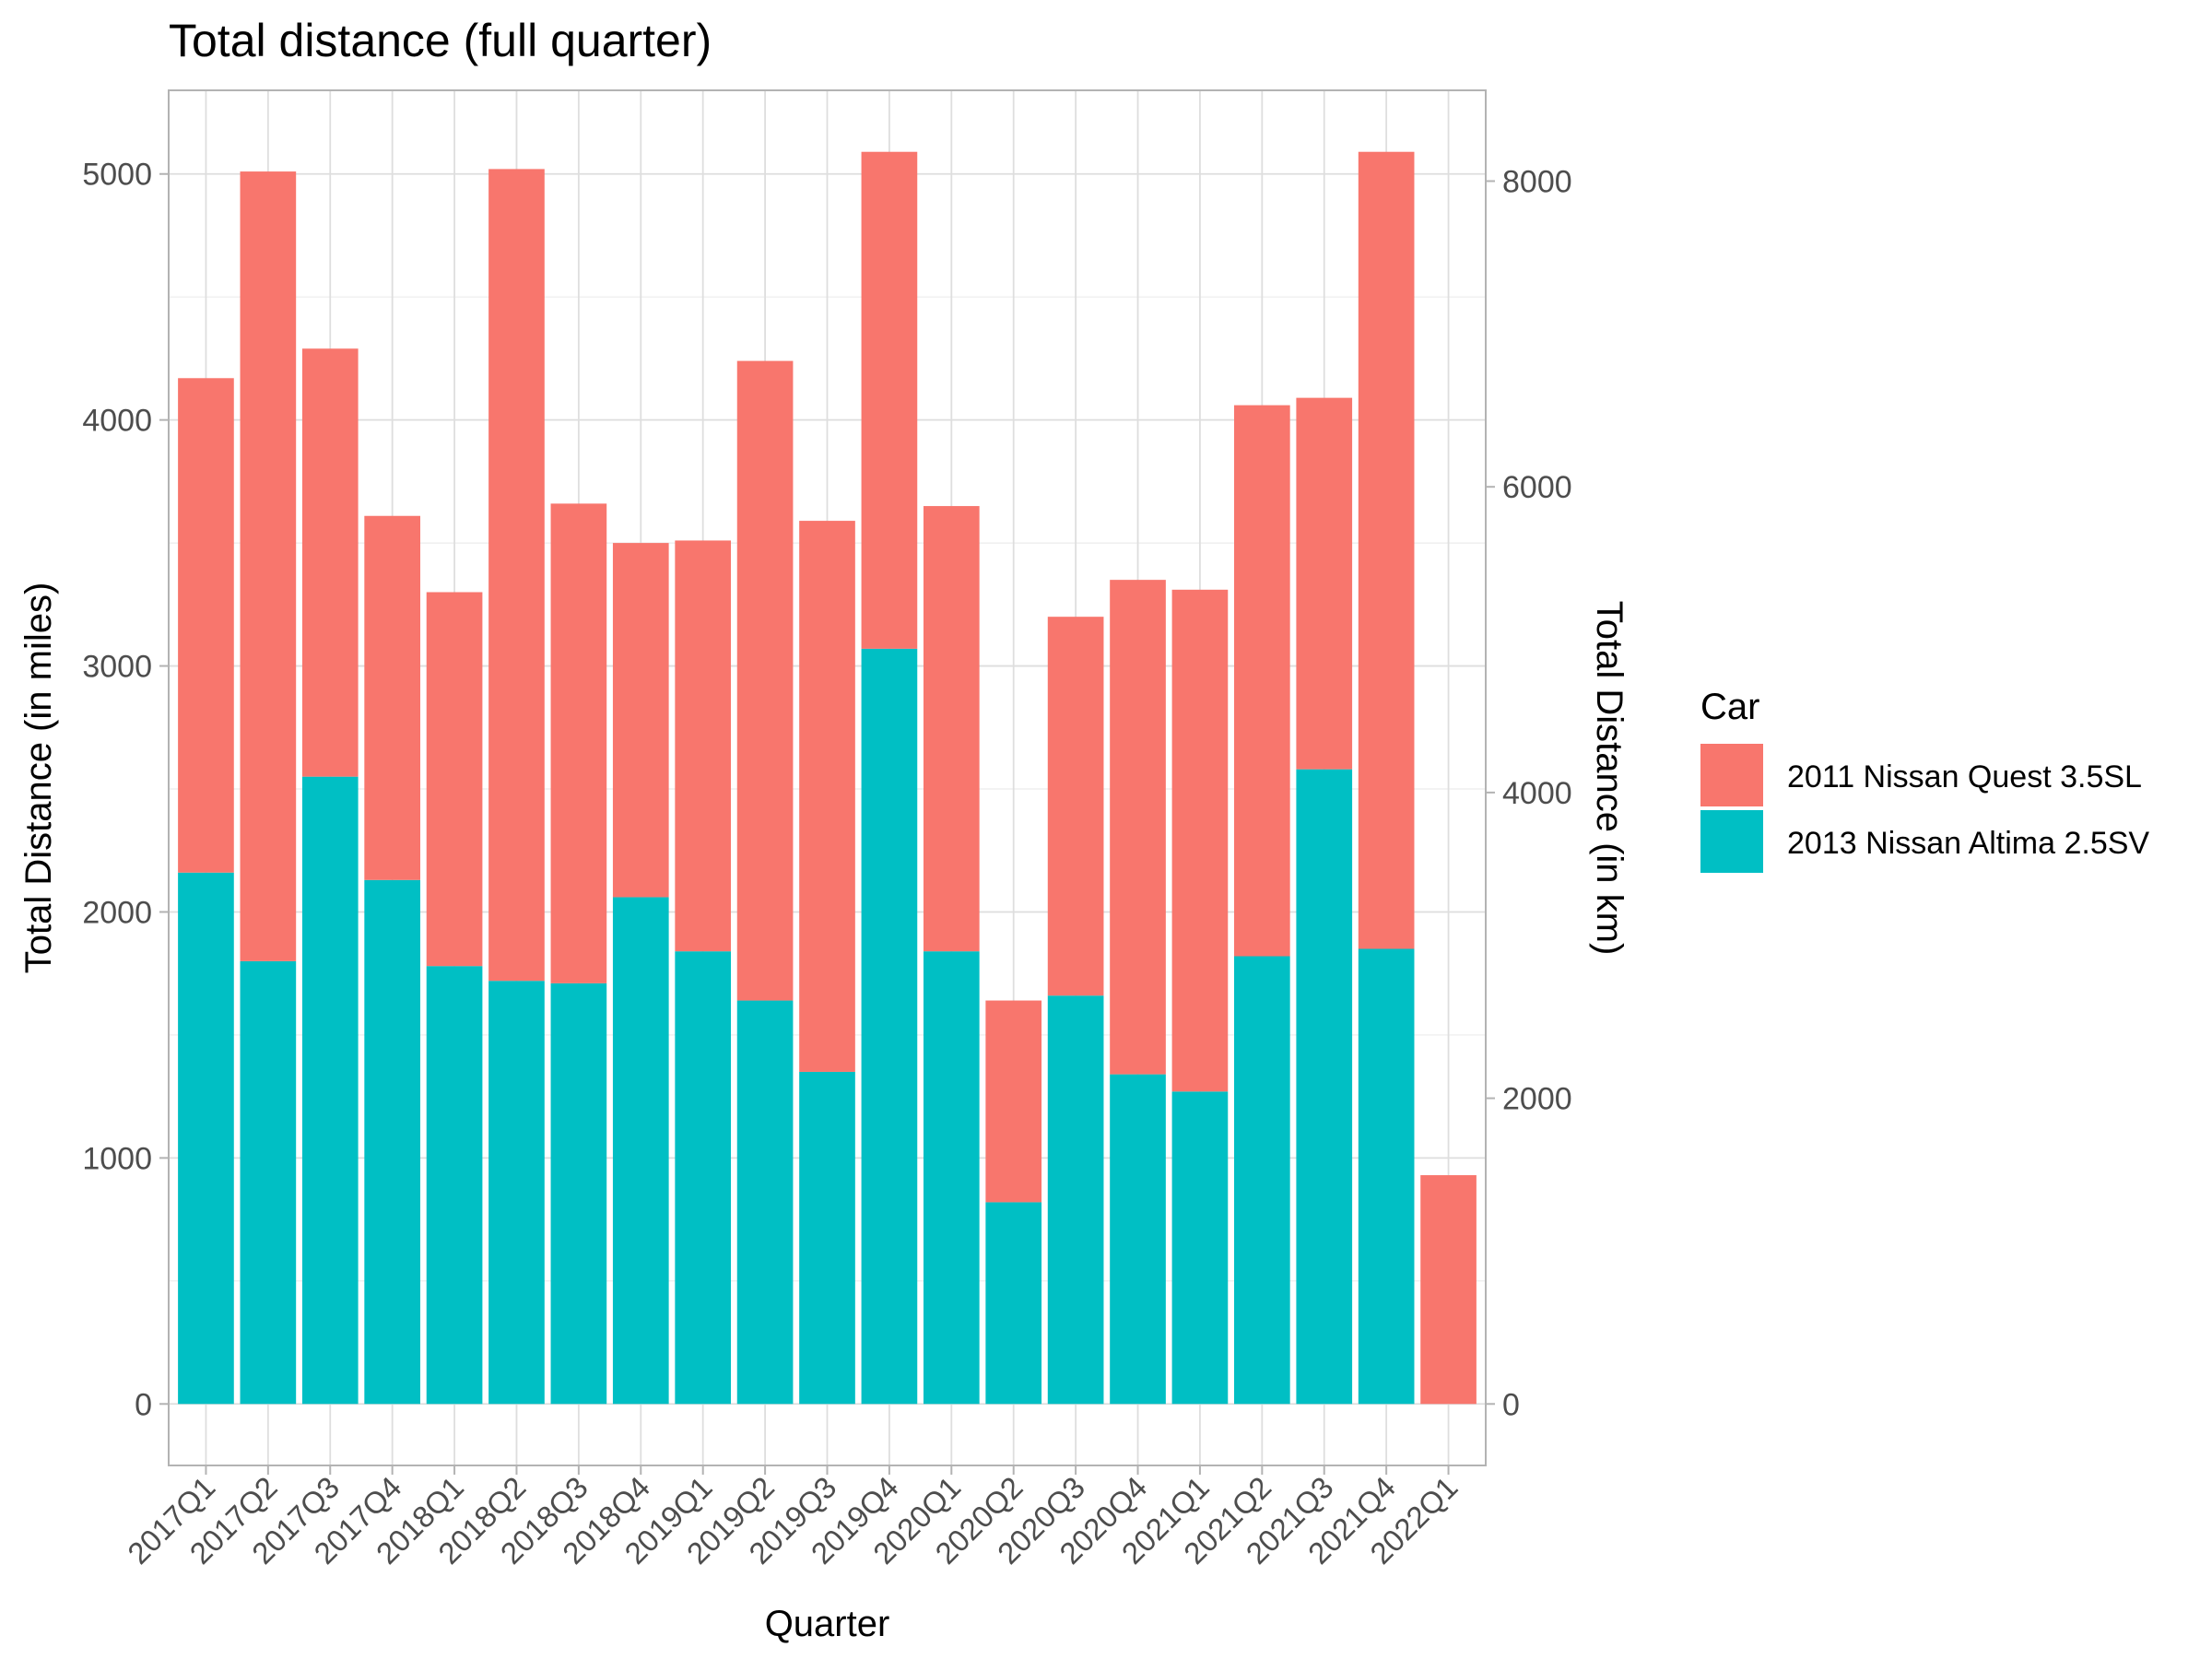 The width and height of the screenshot is (2212, 1659). Describe the element at coordinates (951, 1178) in the screenshot. I see `bar-2020Q1-altima` at that location.